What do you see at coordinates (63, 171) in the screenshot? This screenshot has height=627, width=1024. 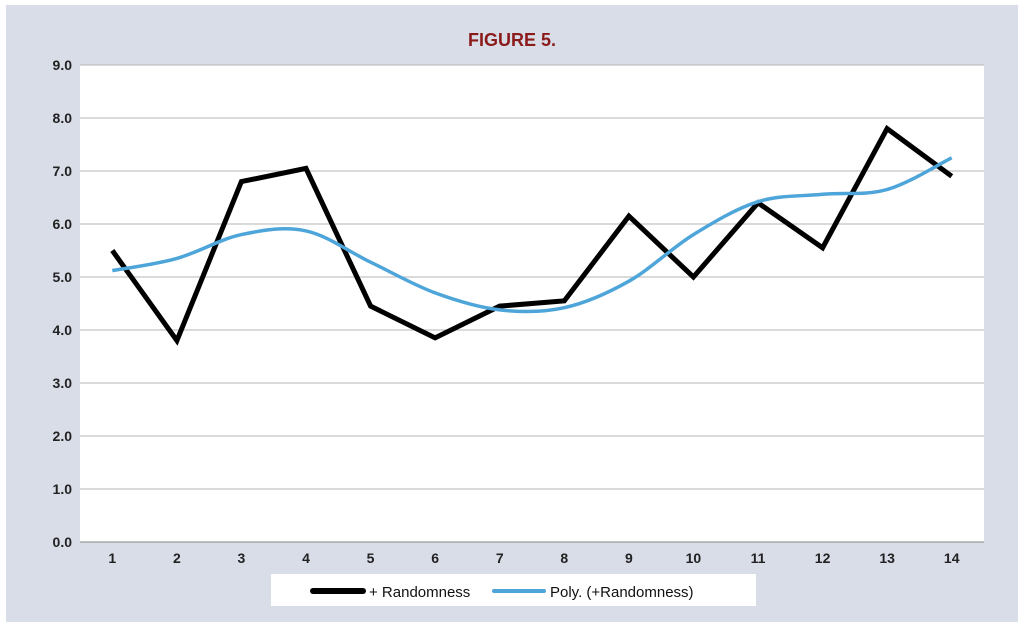 I see `y-tick-label: 7.0` at bounding box center [63, 171].